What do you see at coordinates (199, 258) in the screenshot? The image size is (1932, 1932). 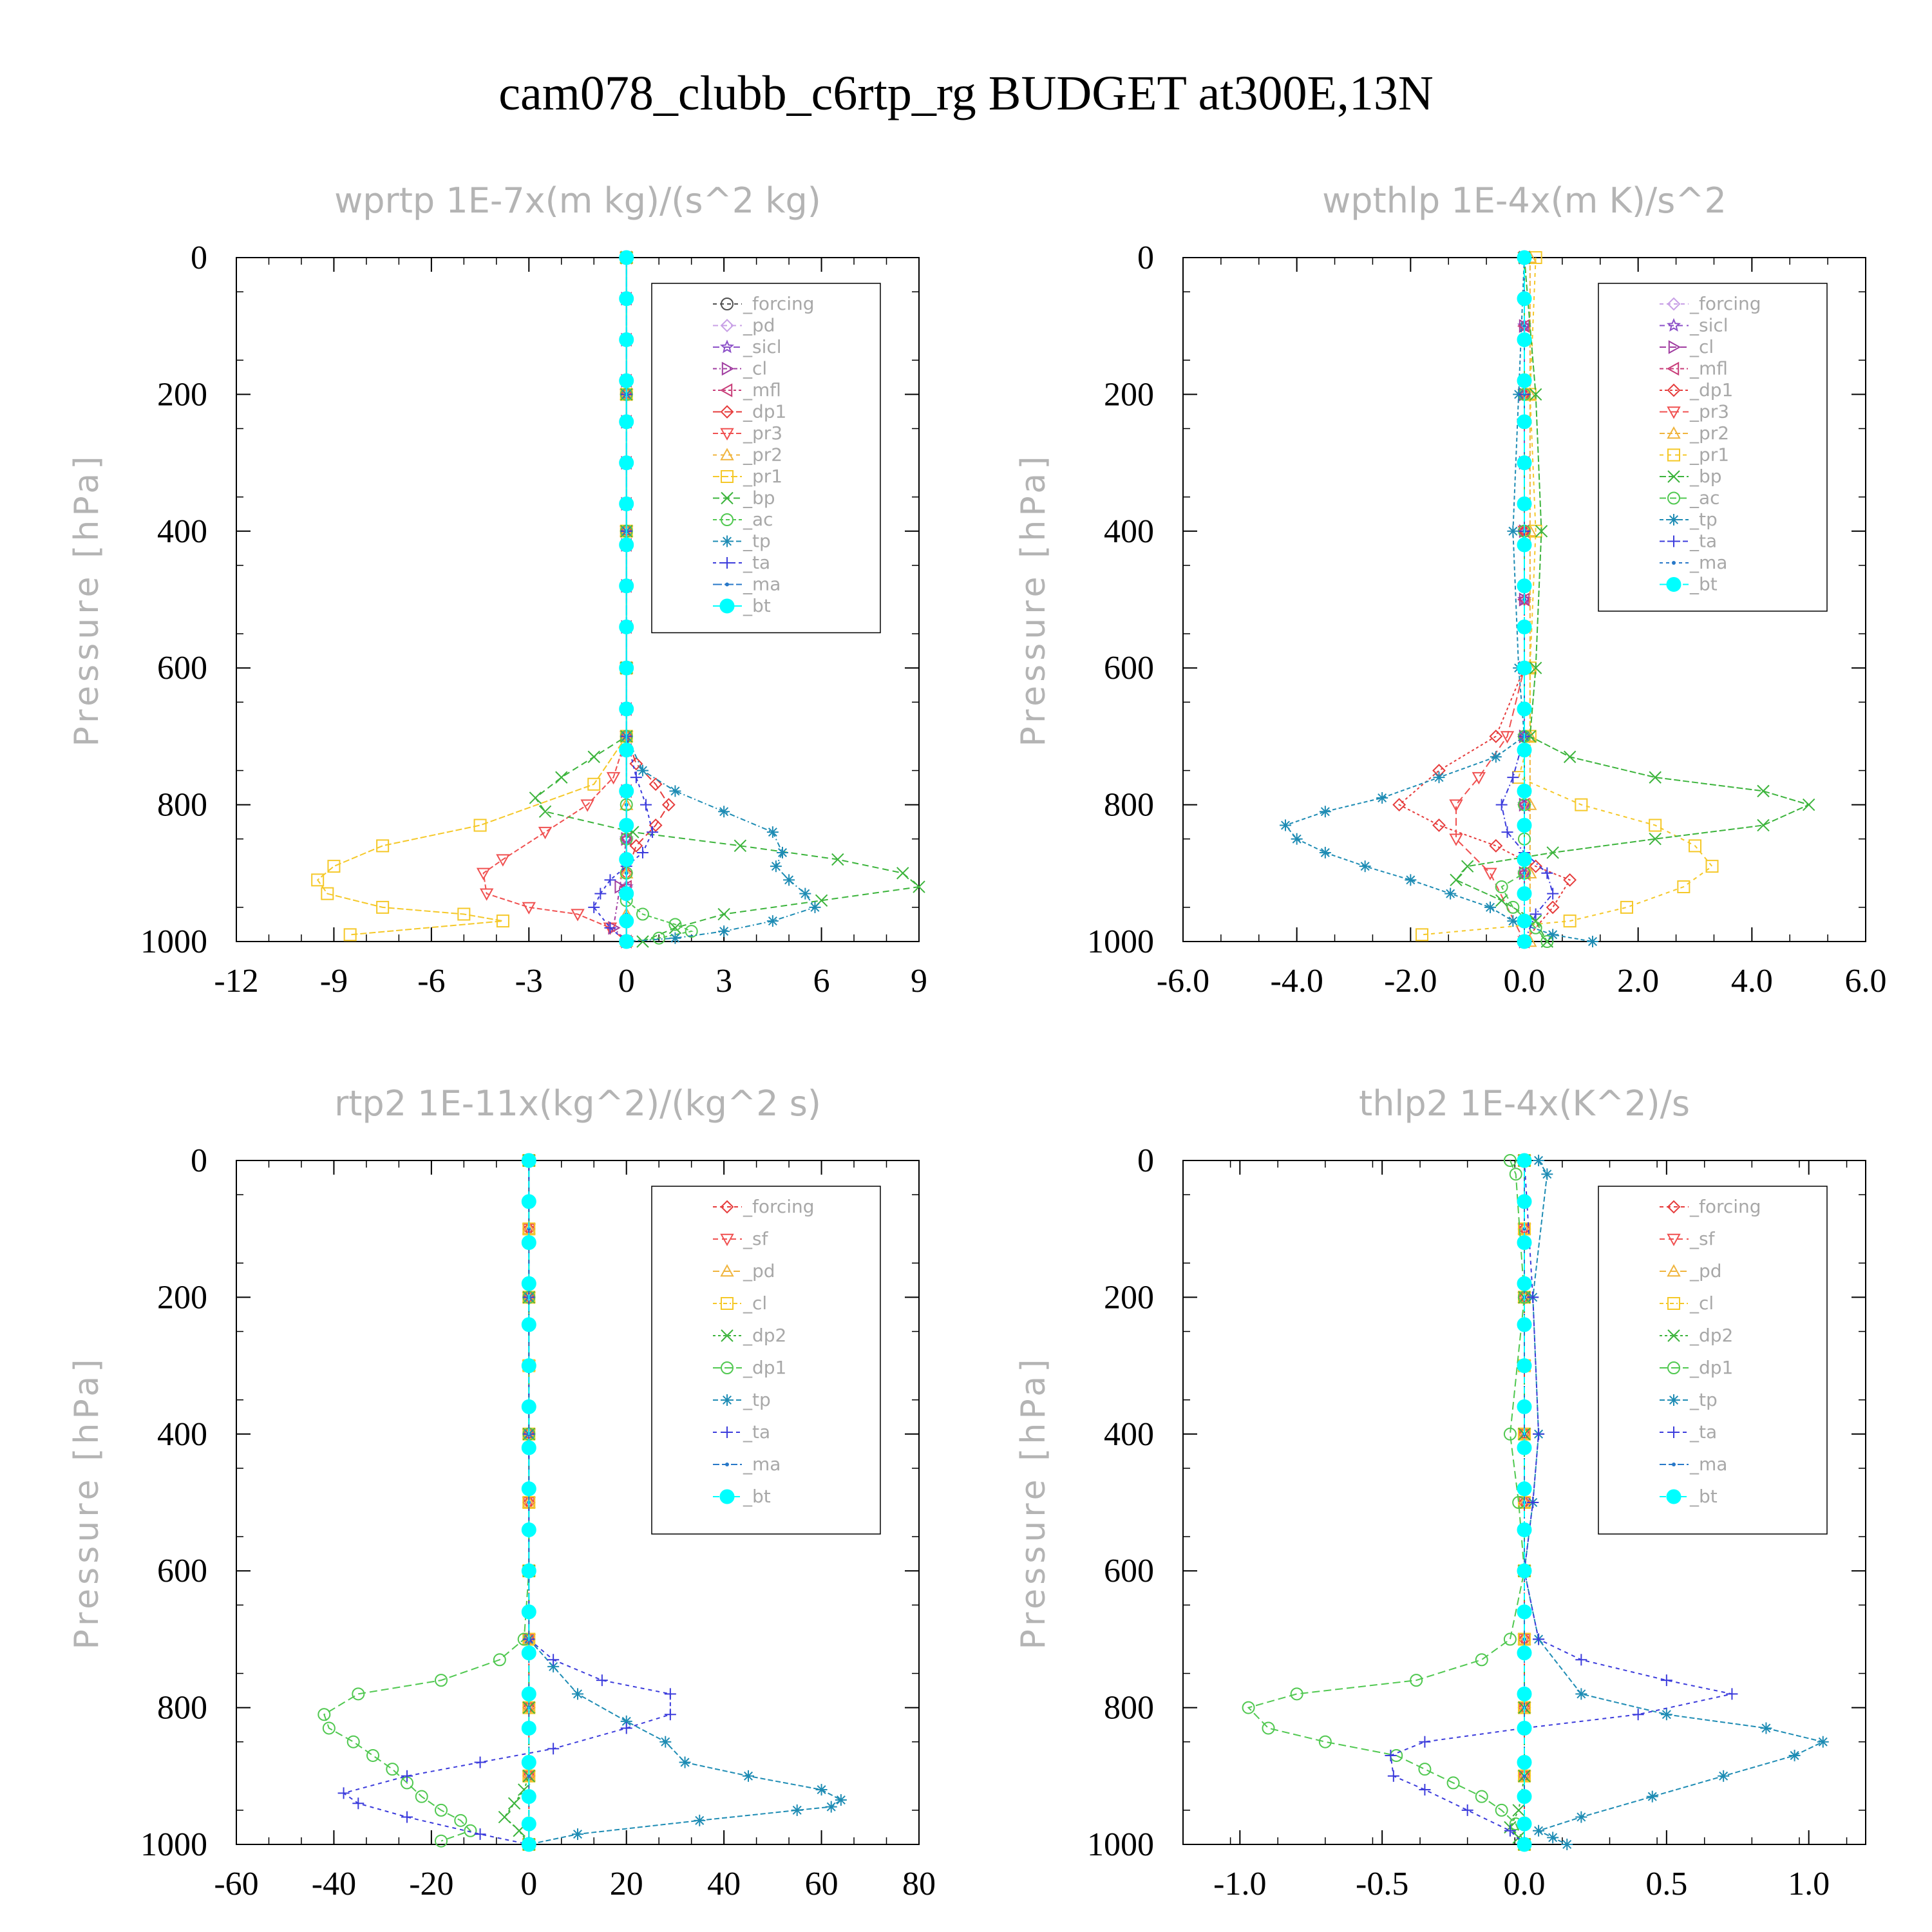 I see `y-tick-label: 0` at bounding box center [199, 258].